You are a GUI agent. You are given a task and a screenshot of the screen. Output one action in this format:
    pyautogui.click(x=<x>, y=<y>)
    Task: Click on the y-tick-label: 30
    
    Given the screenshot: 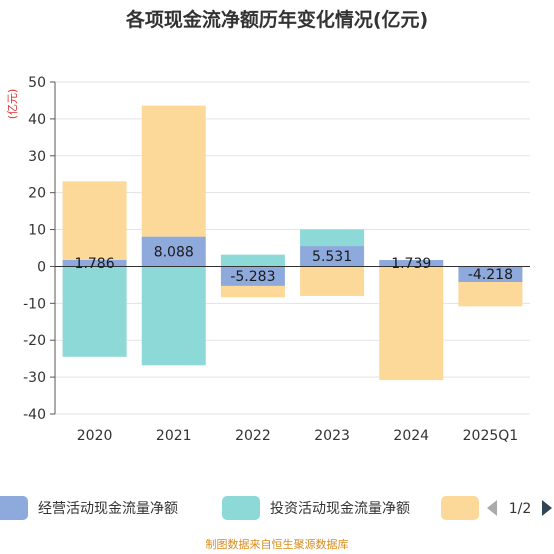 What is the action you would take?
    pyautogui.click(x=37, y=157)
    